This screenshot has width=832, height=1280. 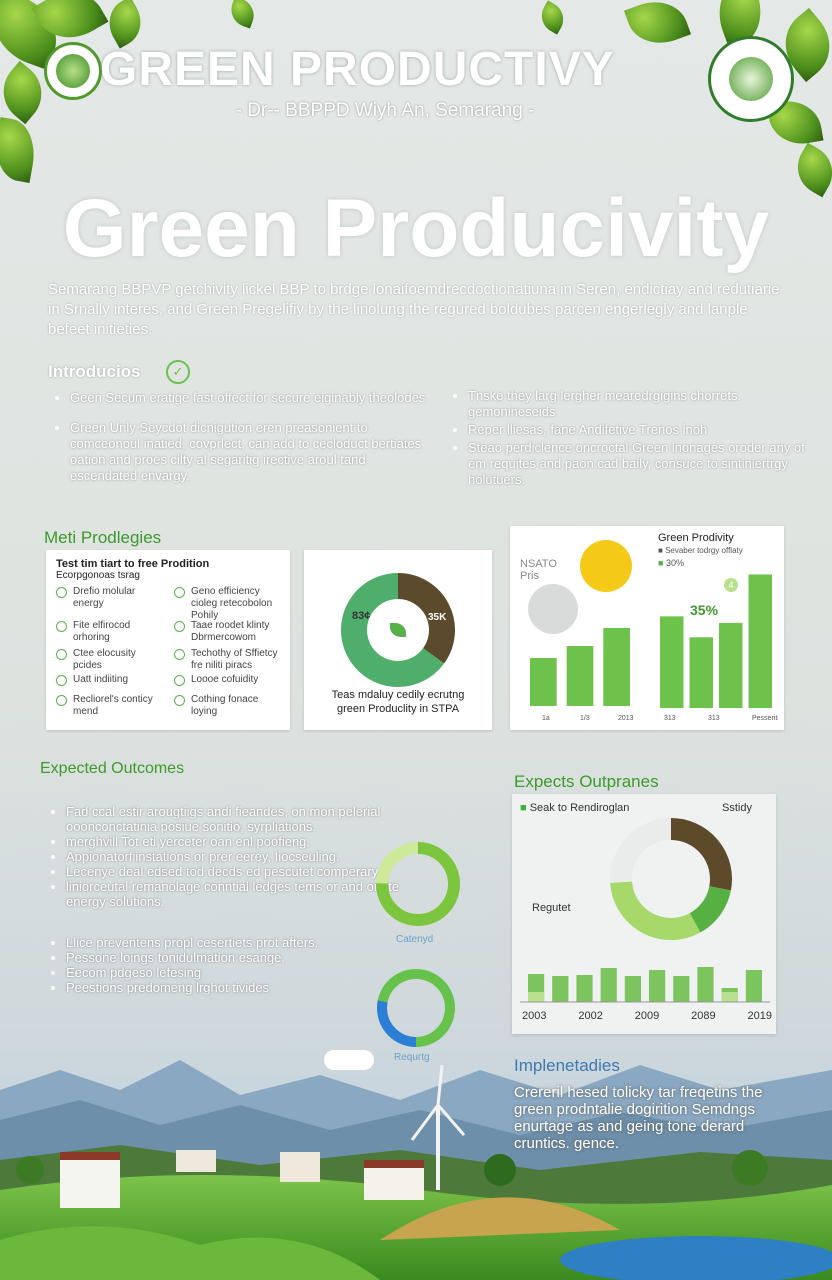 What do you see at coordinates (98, 575) in the screenshot?
I see `card-subtitle: Ecorpgonoas tsrag` at bounding box center [98, 575].